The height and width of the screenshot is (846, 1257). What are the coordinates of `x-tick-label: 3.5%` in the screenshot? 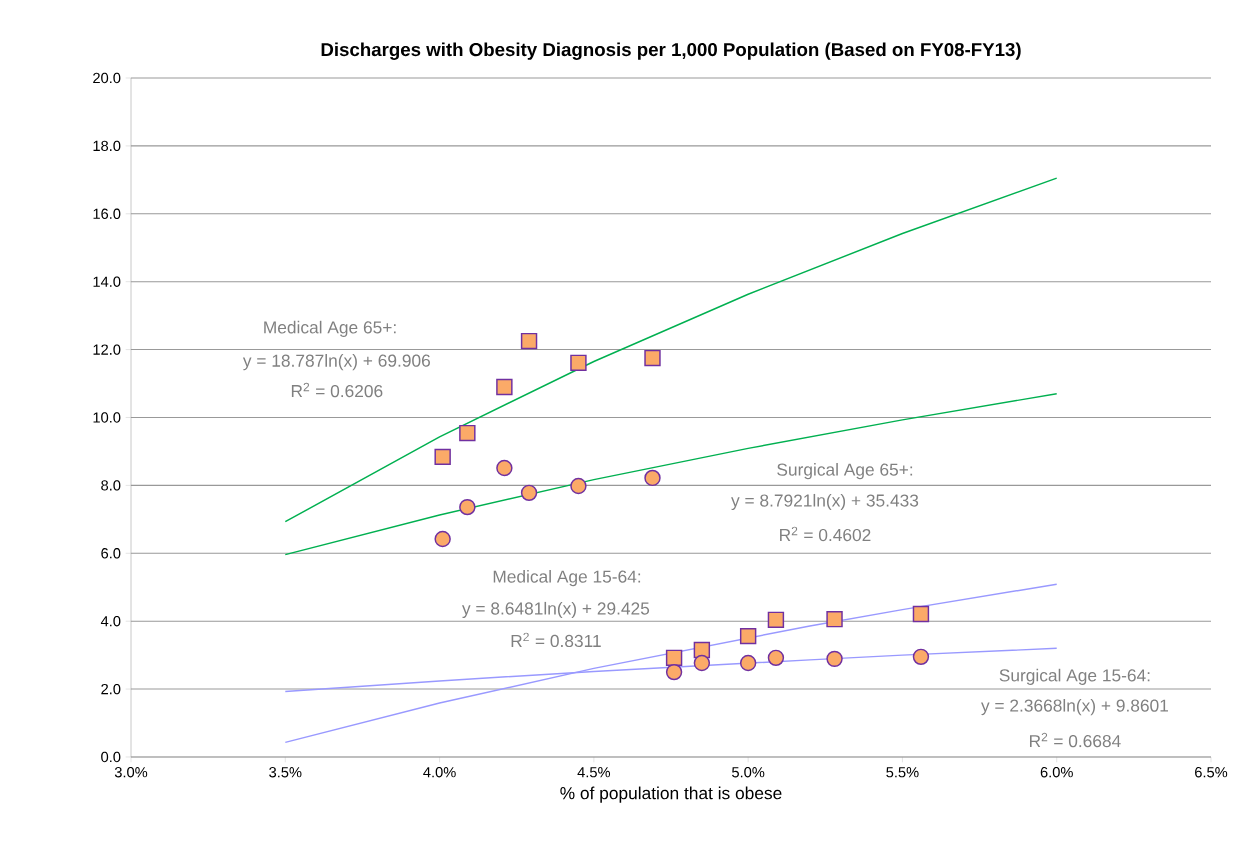 It's located at (285, 772).